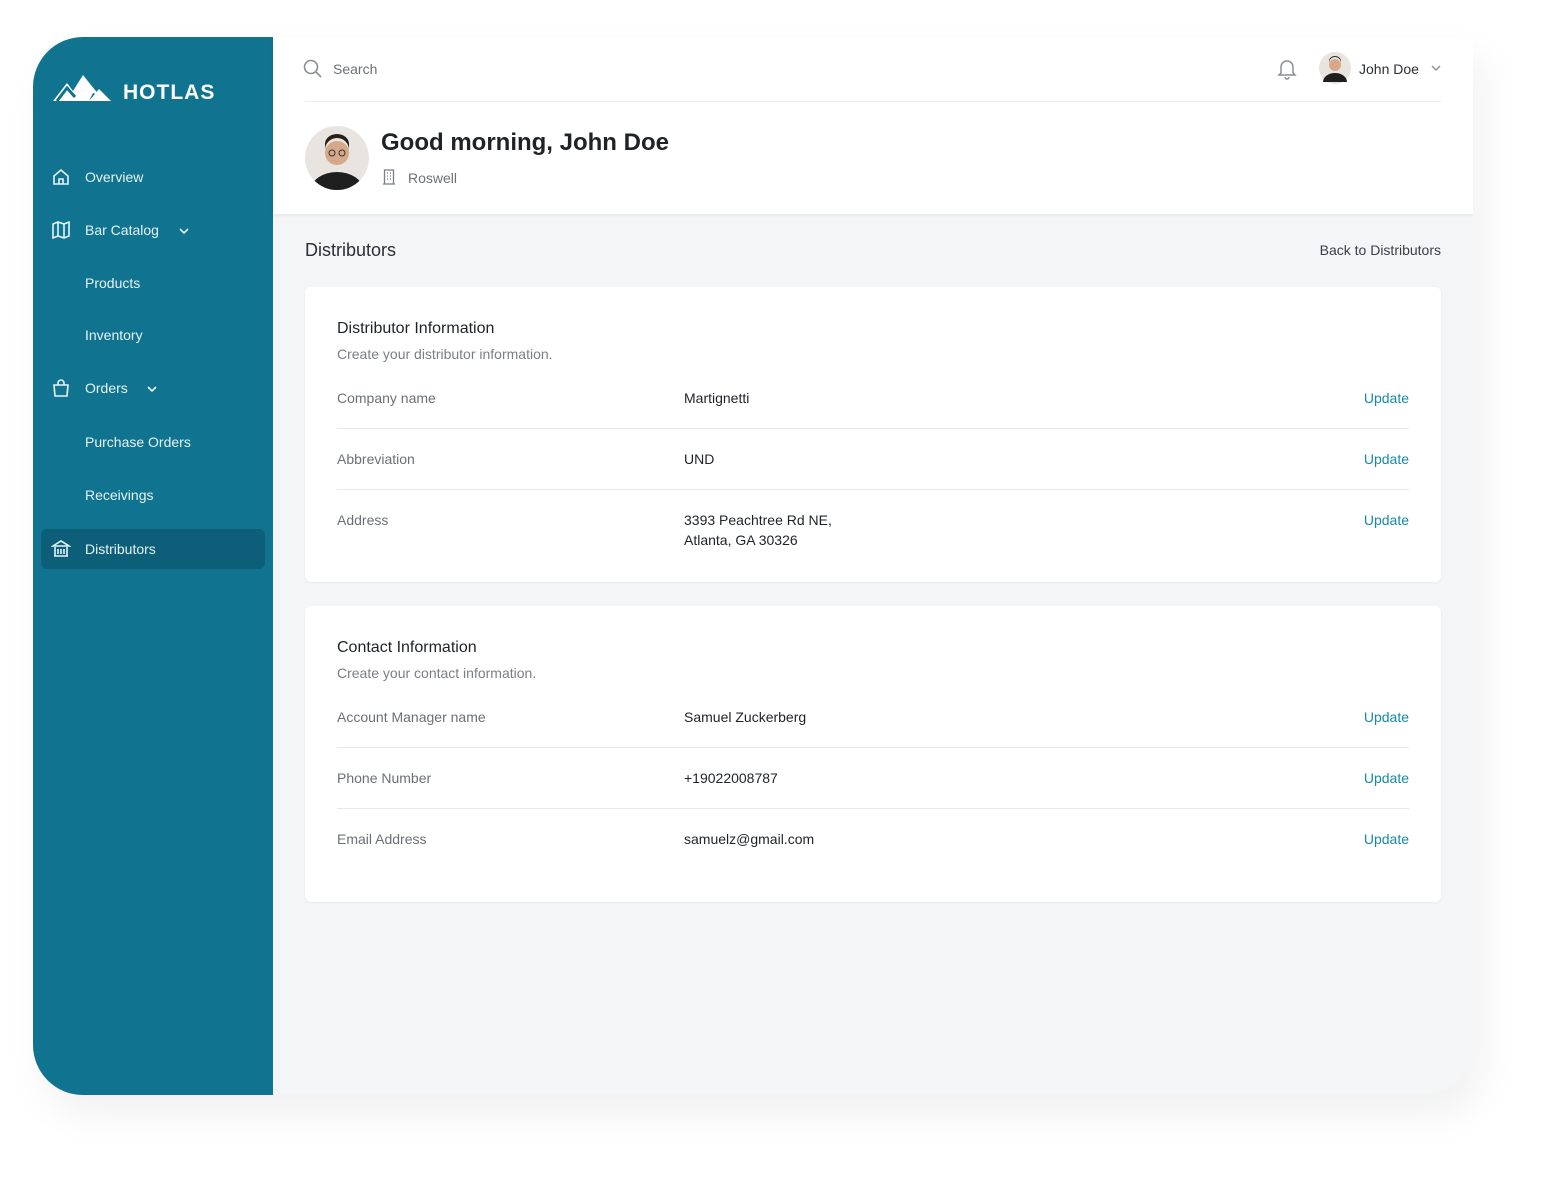 This screenshot has width=1560, height=1180. What do you see at coordinates (119, 495) in the screenshot?
I see `nav-item: Receivings` at bounding box center [119, 495].